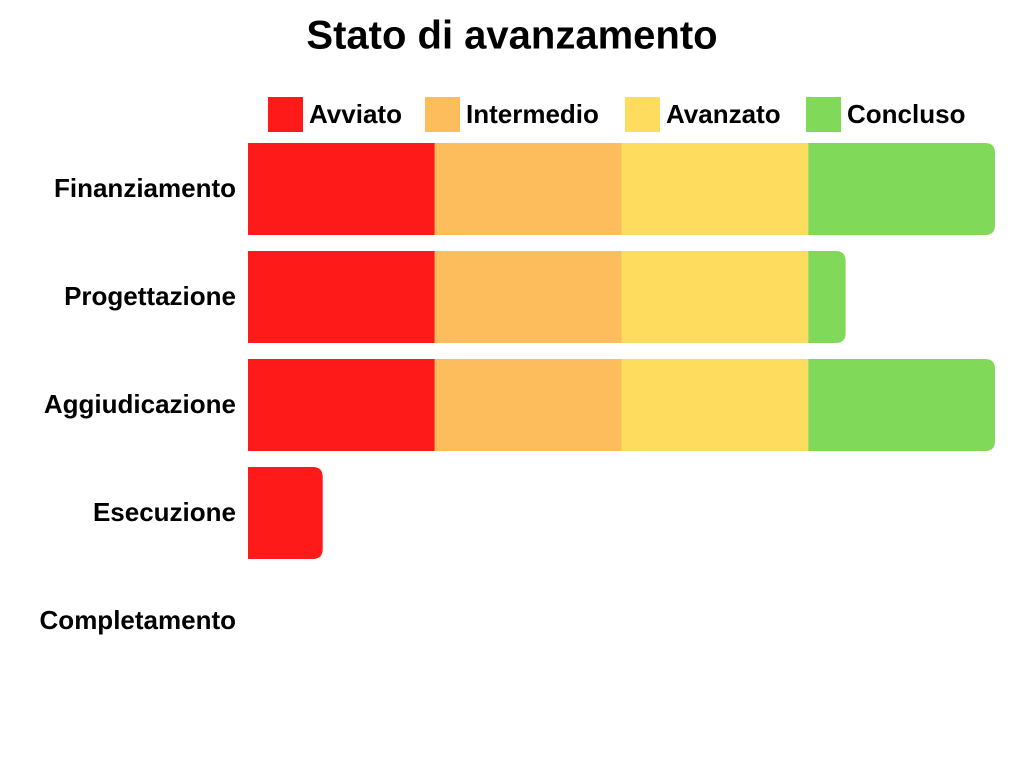  I want to click on legend-label: Intermedio, so click(532, 114).